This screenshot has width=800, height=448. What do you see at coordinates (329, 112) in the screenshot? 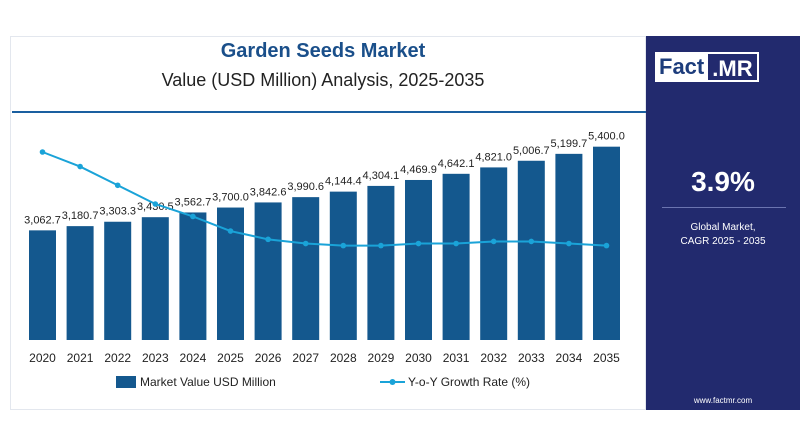
I see `title-divider` at bounding box center [329, 112].